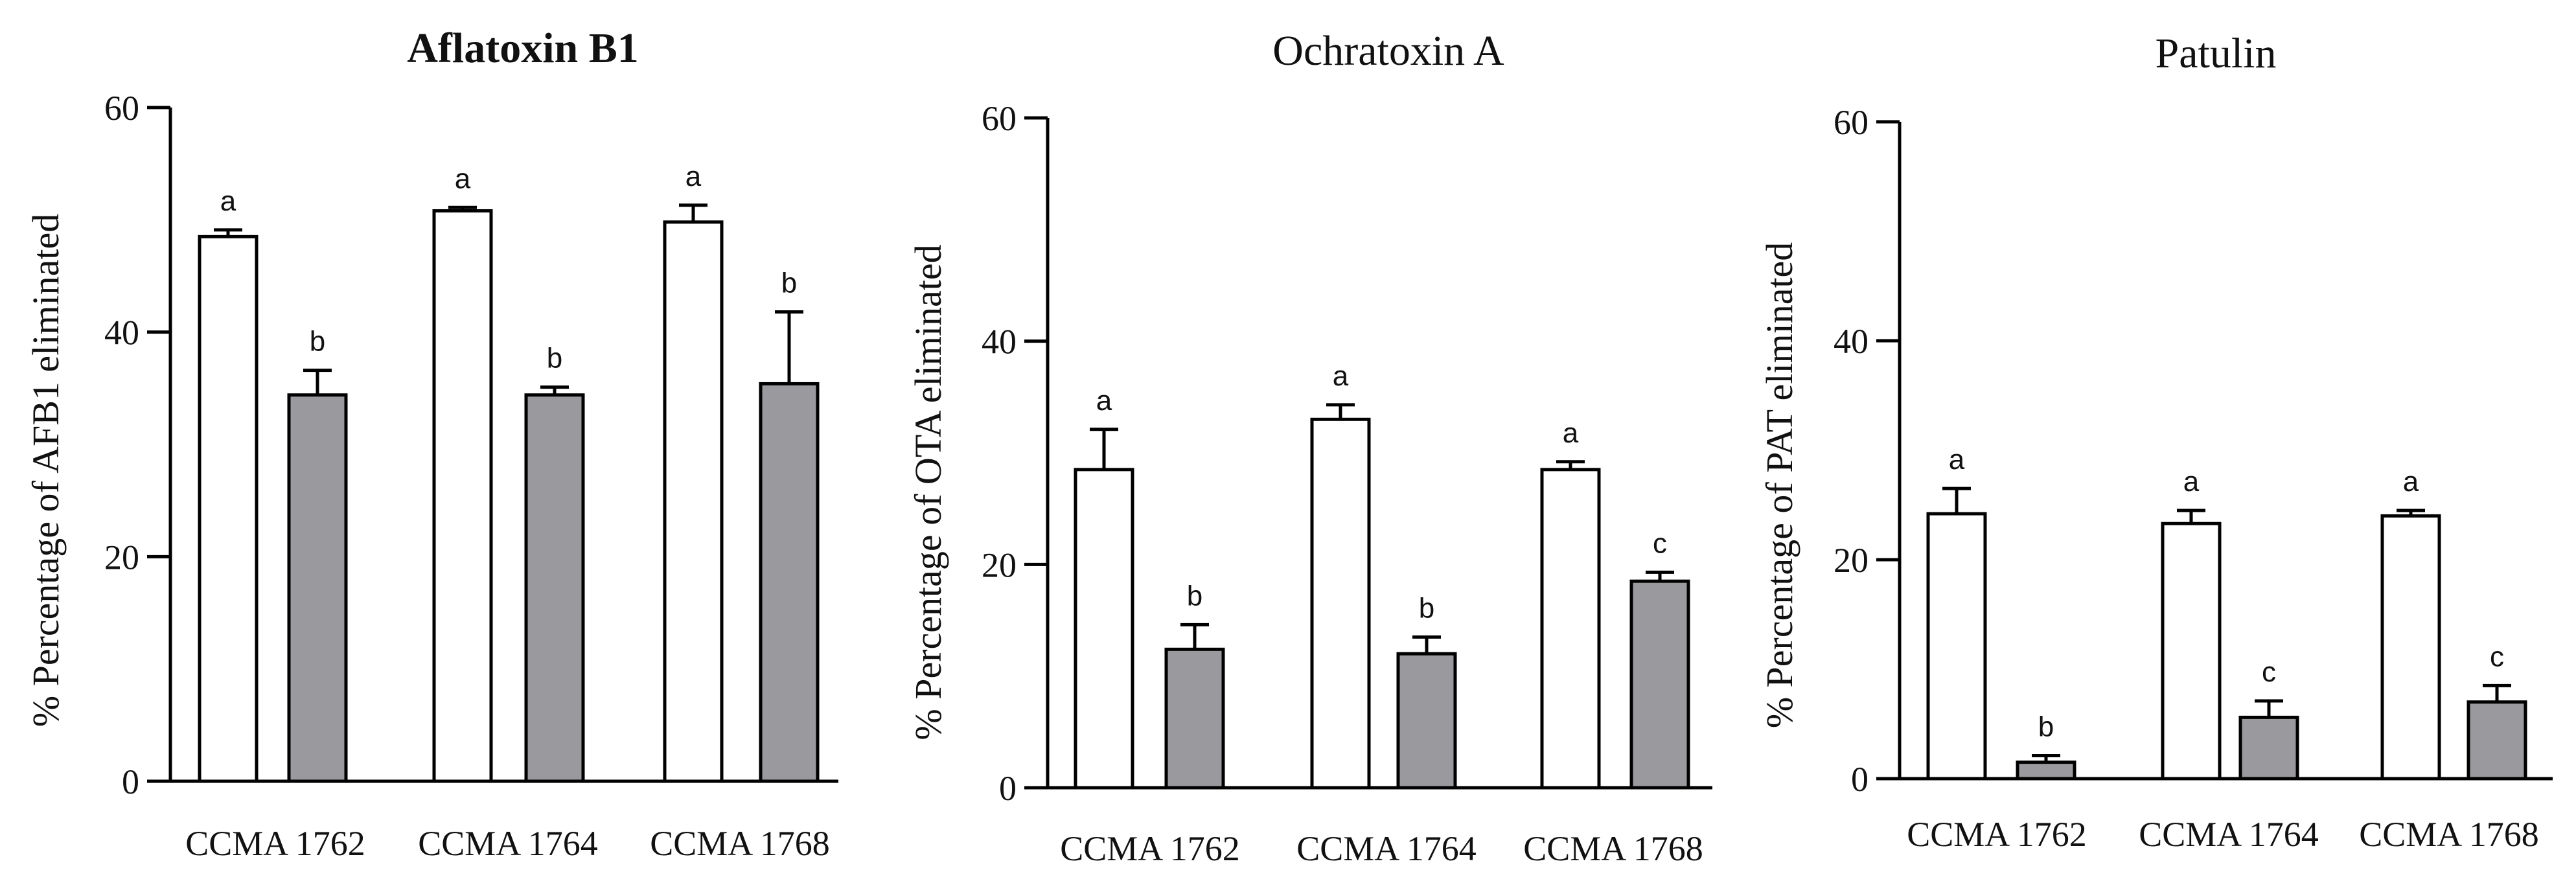  What do you see at coordinates (46, 470) in the screenshot?
I see `y-axis-label: % Percentage of AFB1 eliminated` at bounding box center [46, 470].